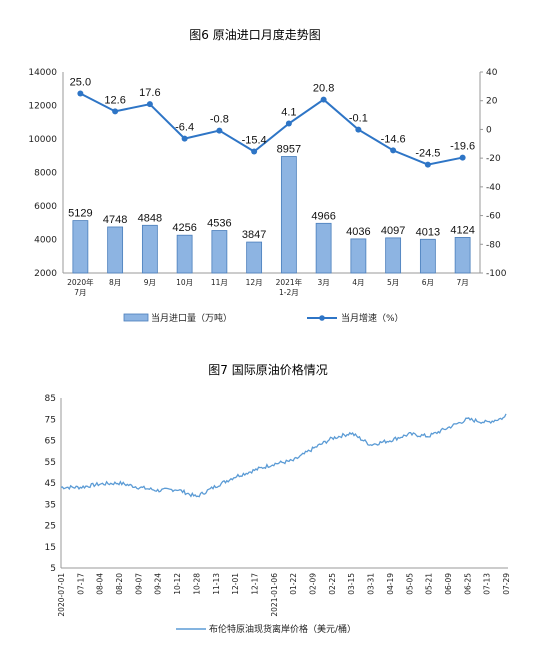 Image resolution: width=538 pixels, height=653 pixels. What do you see at coordinates (80, 83) in the screenshot?
I see `growth-label: 25.0` at bounding box center [80, 83].